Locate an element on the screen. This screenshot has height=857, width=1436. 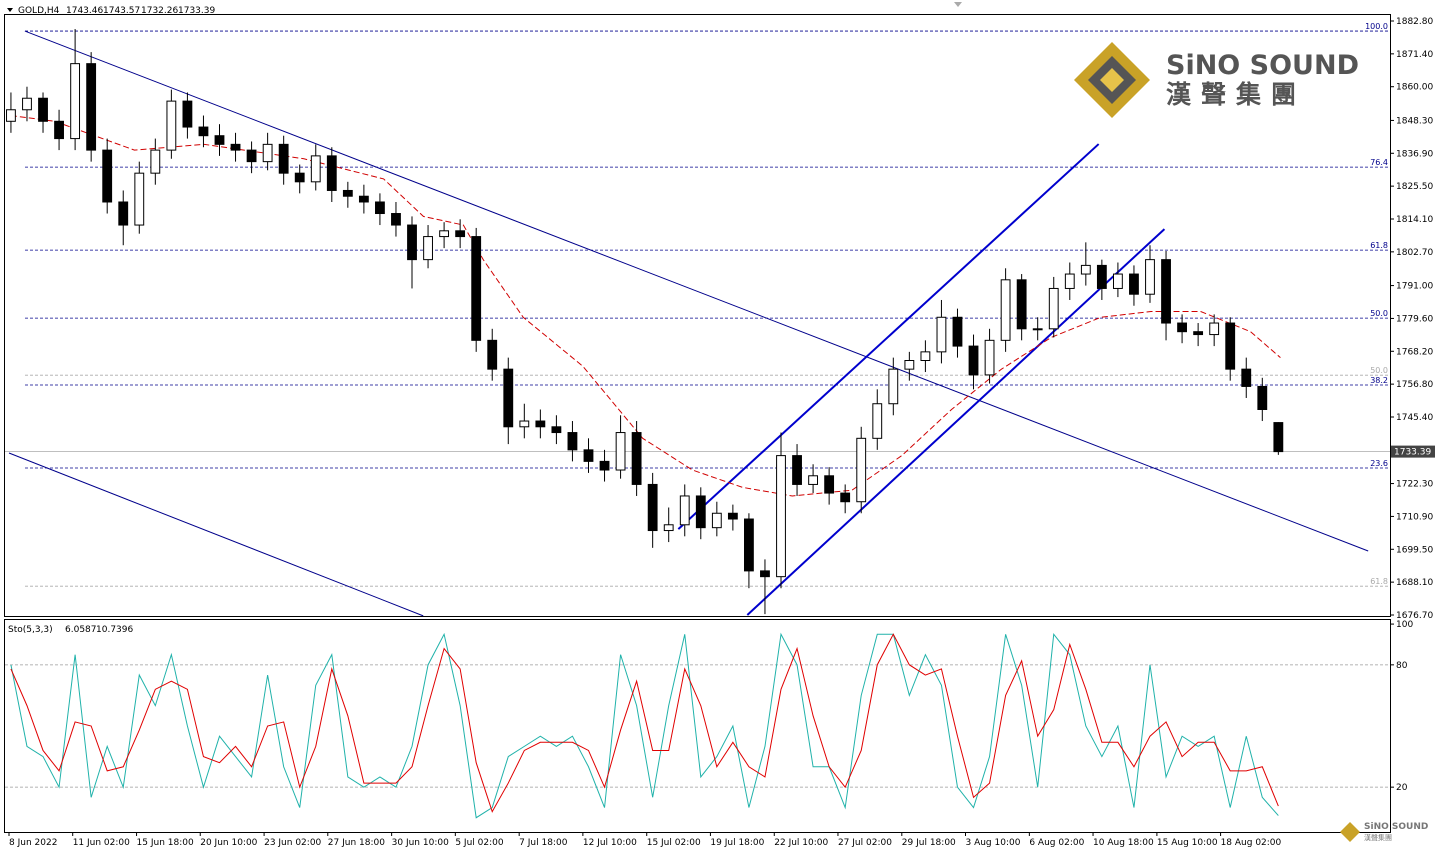
watermark-diamond is located at coordinates (1350, 832).